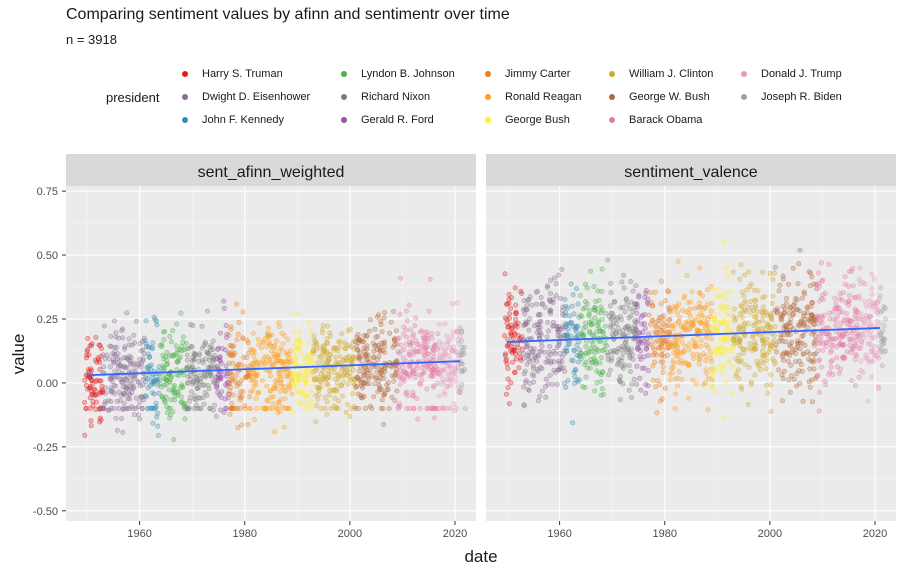 The image size is (905, 573). Describe the element at coordinates (655, 120) in the screenshot. I see `legend-item: Barack Obama` at that location.